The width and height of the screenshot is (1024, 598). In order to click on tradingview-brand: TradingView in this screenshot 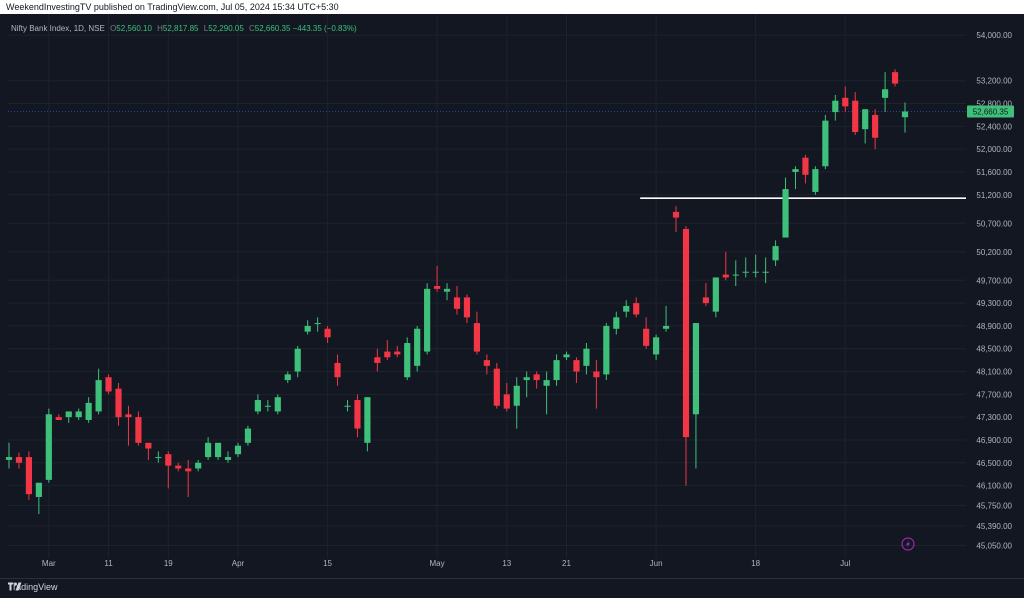, I will do `click(33, 587)`.